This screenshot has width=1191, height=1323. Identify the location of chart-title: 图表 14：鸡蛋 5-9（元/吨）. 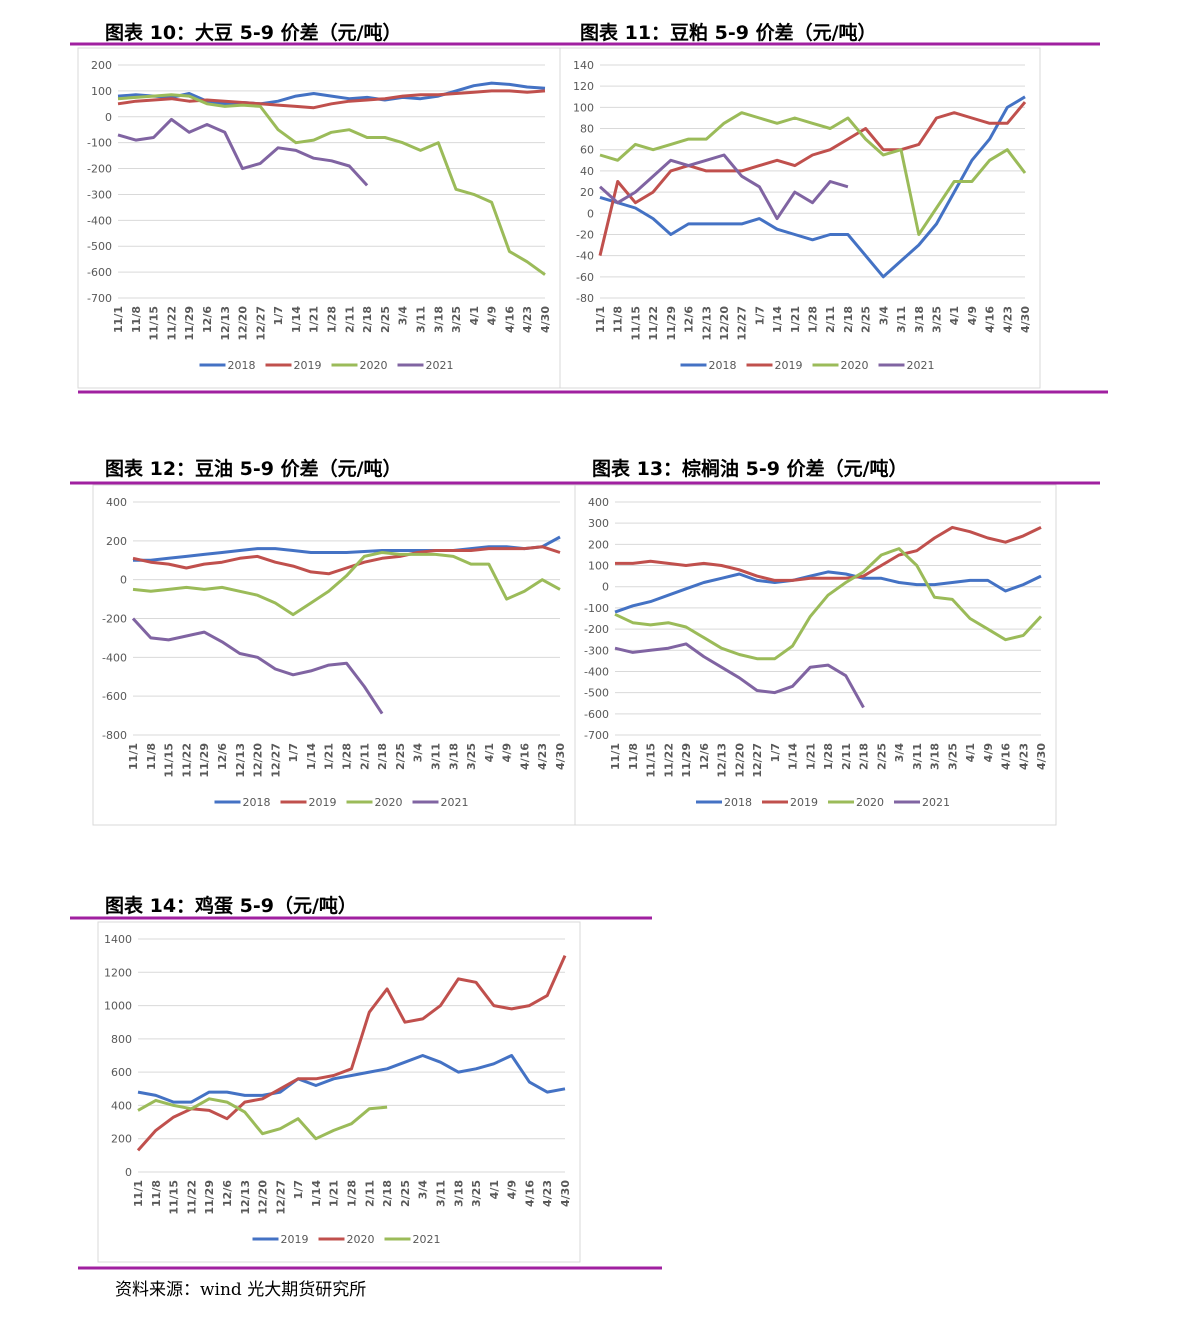
(231, 905).